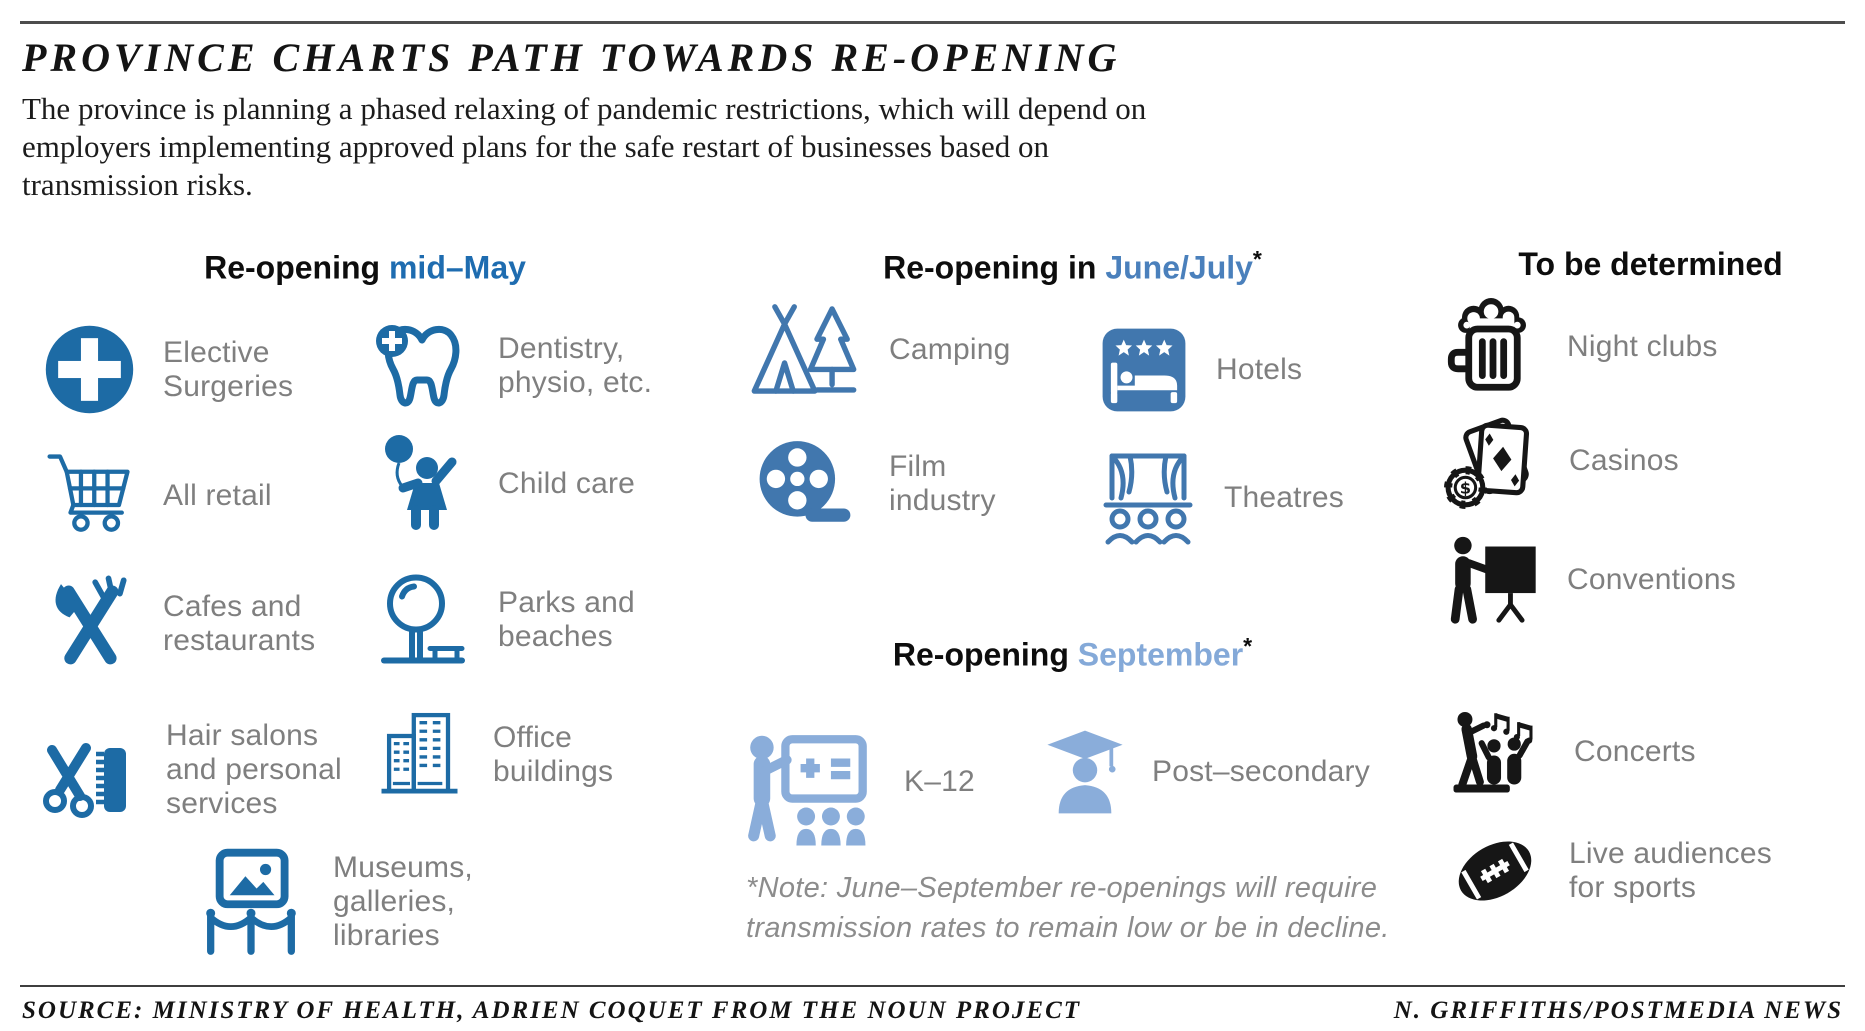 The width and height of the screenshot is (1865, 1031). What do you see at coordinates (1144, 370) in the screenshot?
I see `hotel-bed-icon` at bounding box center [1144, 370].